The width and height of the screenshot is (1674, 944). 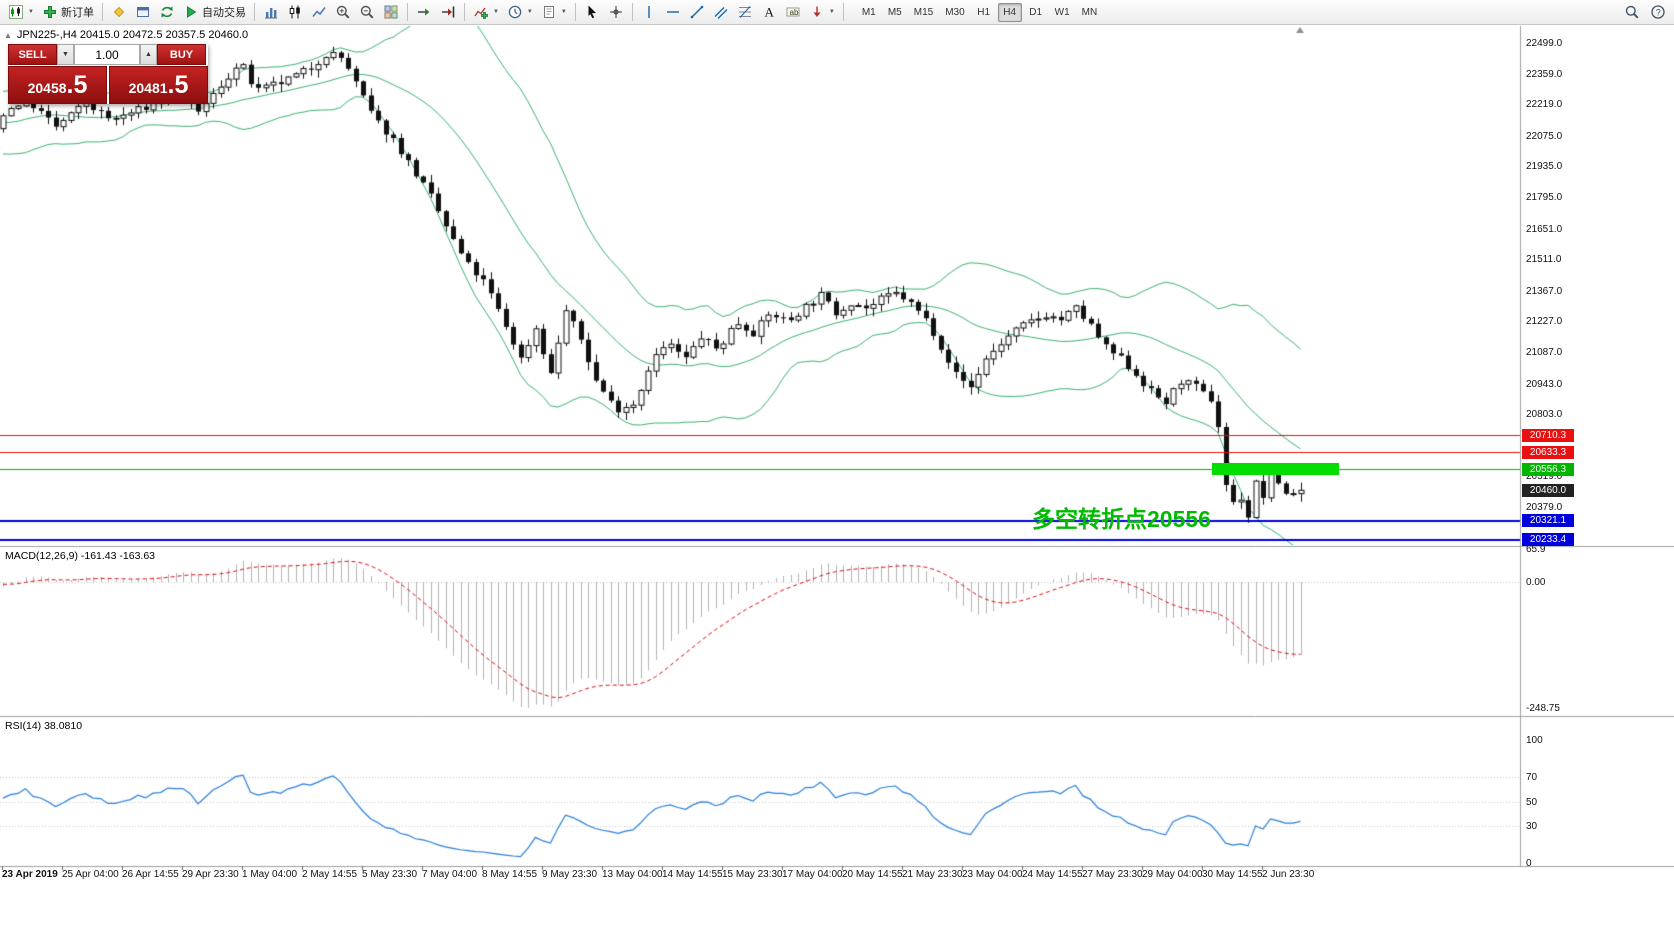 What do you see at coordinates (721, 12) in the screenshot?
I see `channel-icon` at bounding box center [721, 12].